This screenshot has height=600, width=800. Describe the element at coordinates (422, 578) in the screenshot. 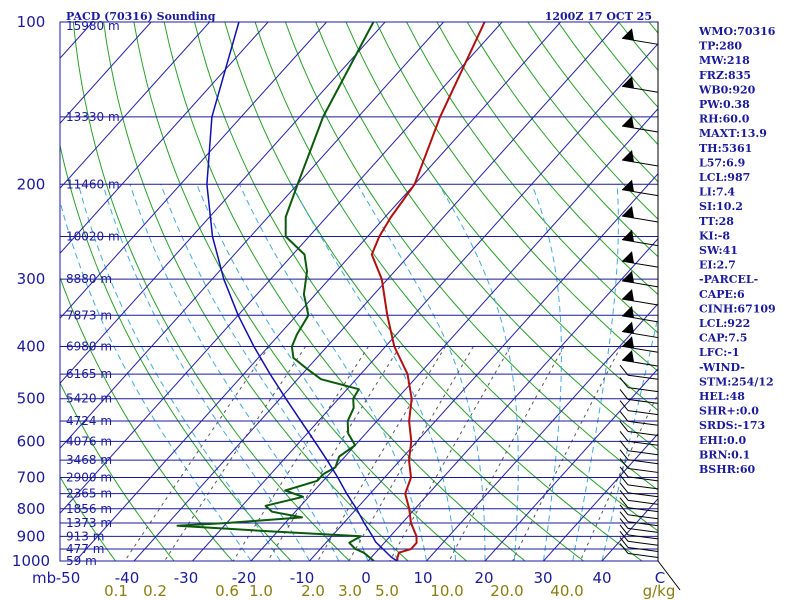

I see `temperature-tick-label: 10` at that location.